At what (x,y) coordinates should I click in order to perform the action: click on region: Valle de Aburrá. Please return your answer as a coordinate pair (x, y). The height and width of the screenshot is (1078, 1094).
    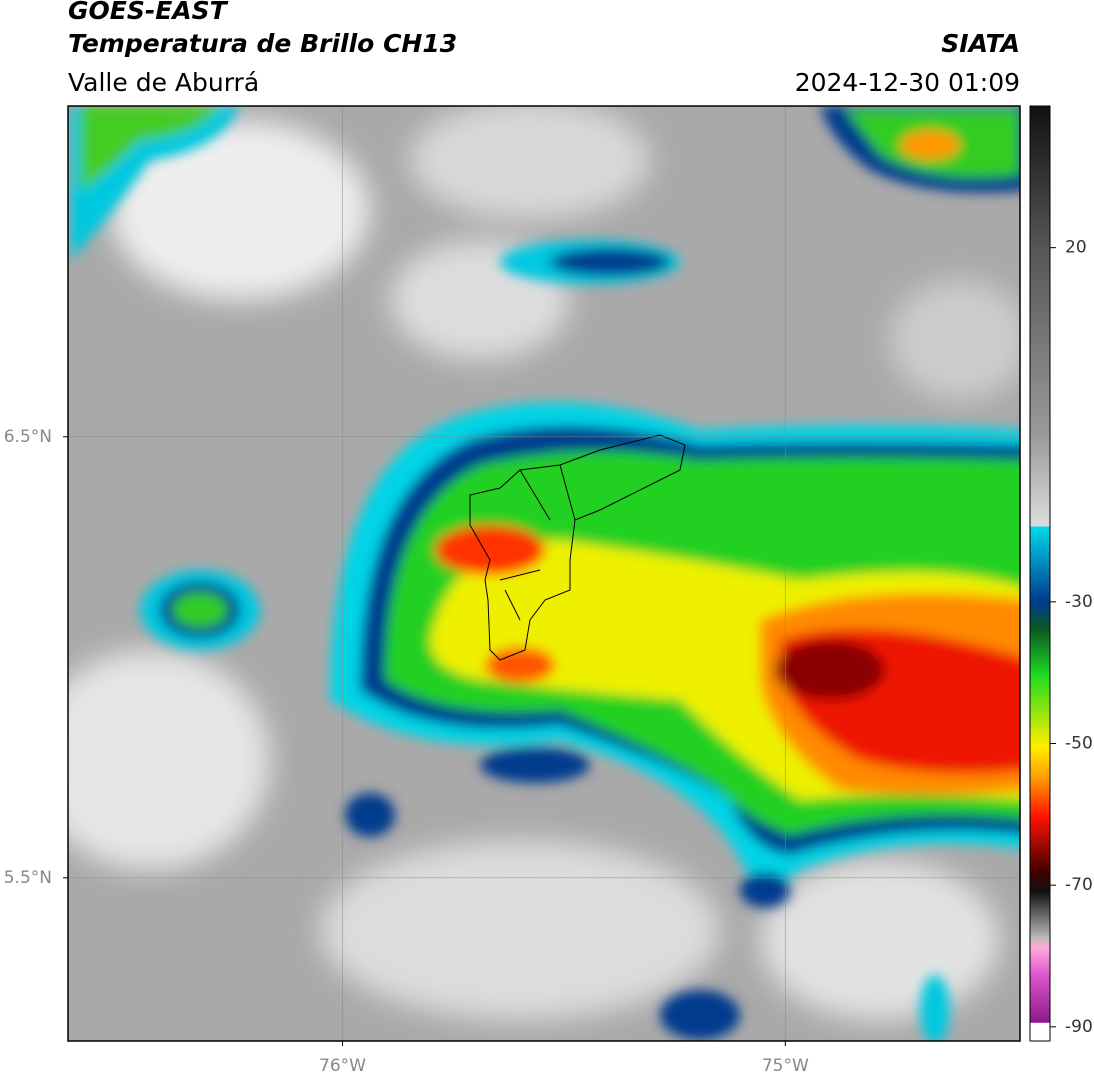
    Looking at the image, I should click on (163, 82).